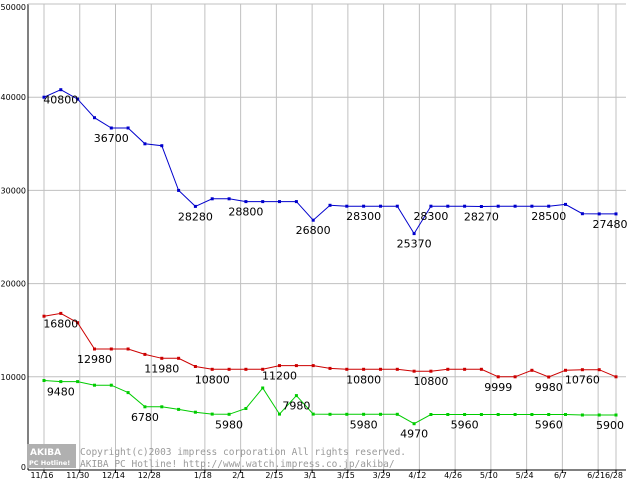 This screenshot has height=480, width=640. What do you see at coordinates (525, 475) in the screenshot?
I see `x-tick-label: 5/24` at bounding box center [525, 475].